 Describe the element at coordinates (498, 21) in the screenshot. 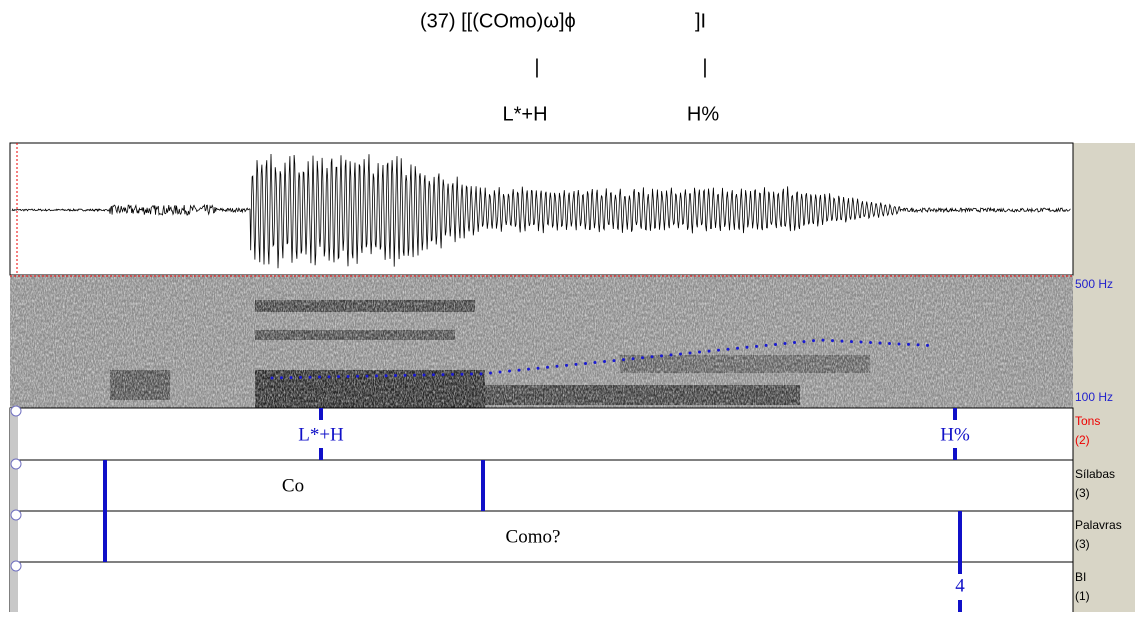

I see `header-text: (37) [[(COmo)ω]ϕ` at that location.